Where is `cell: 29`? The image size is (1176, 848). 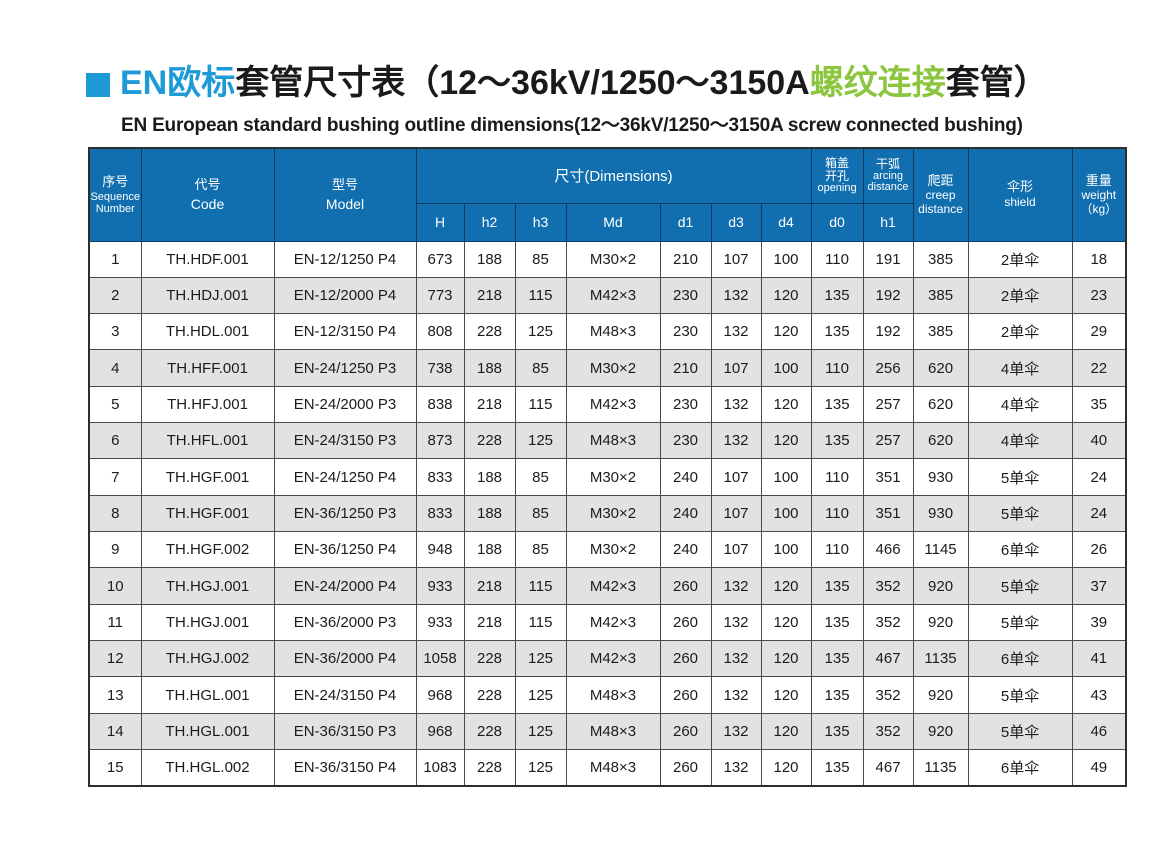 cell: 29 is located at coordinates (1099, 332).